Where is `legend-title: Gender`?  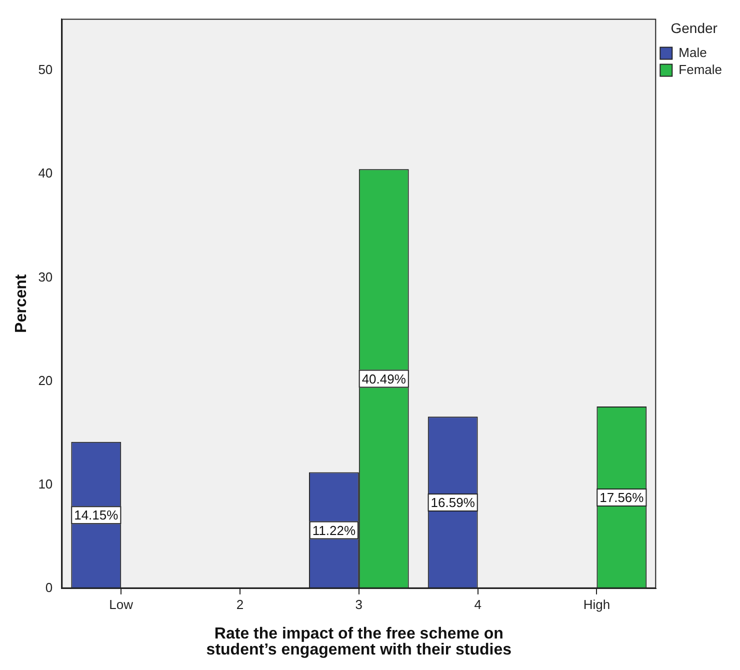 legend-title: Gender is located at coordinates (694, 28).